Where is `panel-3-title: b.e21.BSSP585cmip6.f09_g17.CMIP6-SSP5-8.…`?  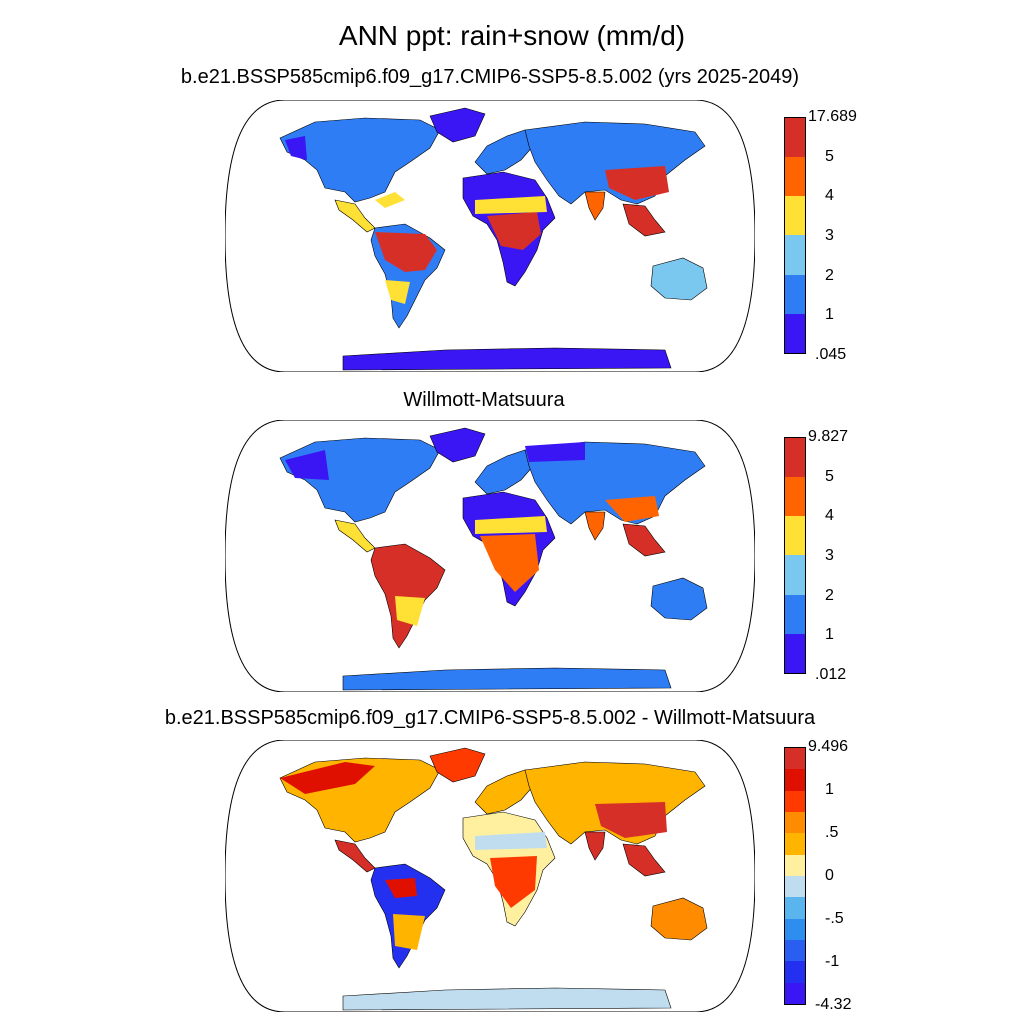 panel-3-title: b.e21.BSSP585cmip6.f09_g17.CMIP6-SSP5-8.… is located at coordinates (490, 718).